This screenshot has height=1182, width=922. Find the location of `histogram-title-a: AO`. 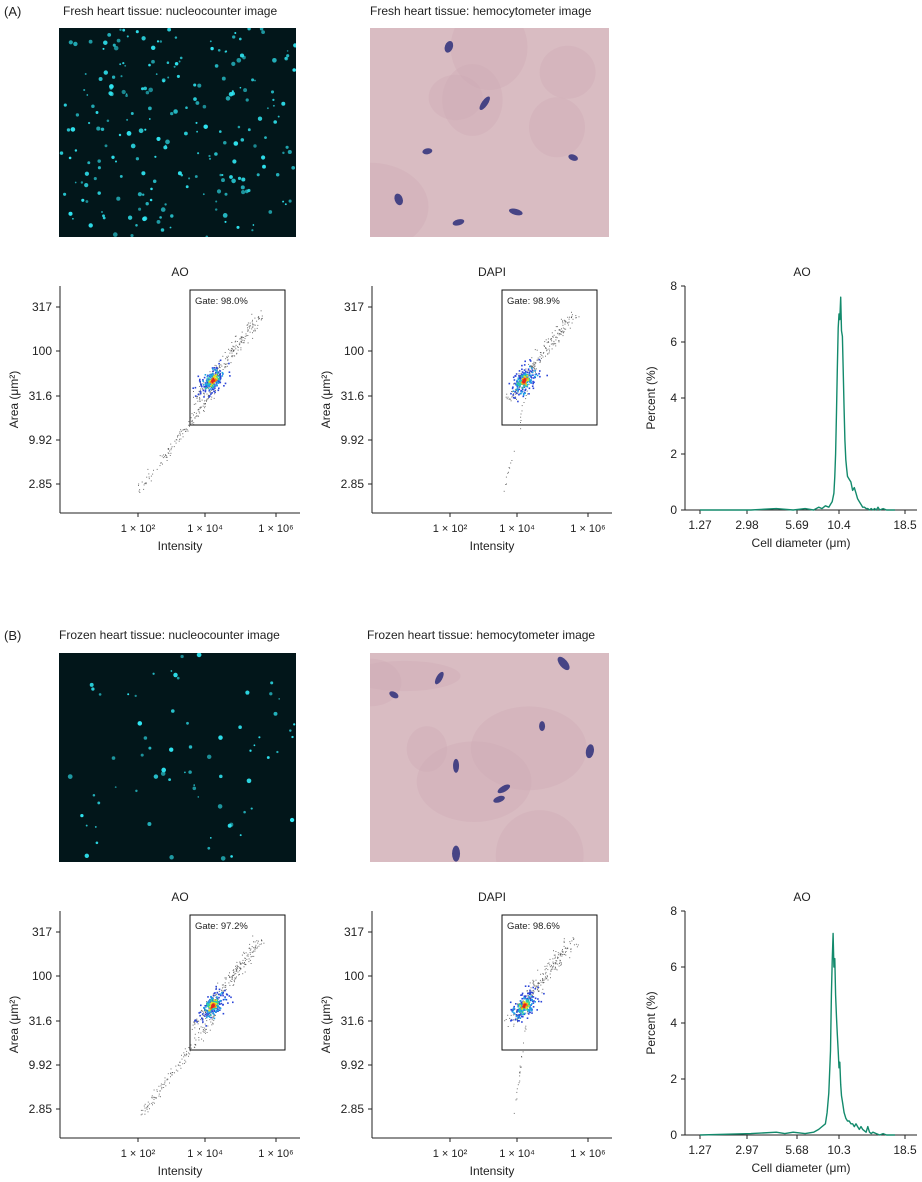

histogram-title-a: AO is located at coordinates (802, 272).